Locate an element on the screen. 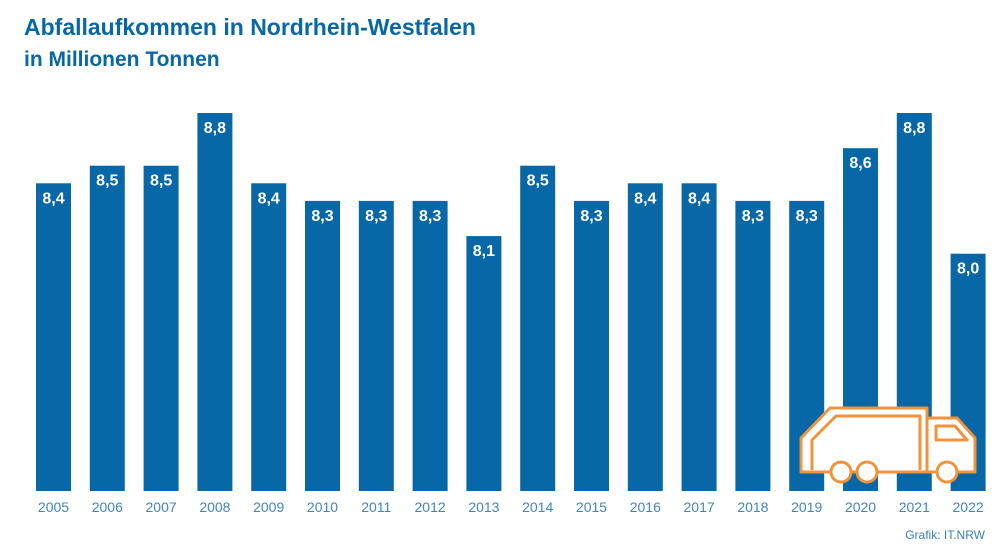 This screenshot has height=549, width=999. data-label-2019: 8,3 is located at coordinates (807, 216).